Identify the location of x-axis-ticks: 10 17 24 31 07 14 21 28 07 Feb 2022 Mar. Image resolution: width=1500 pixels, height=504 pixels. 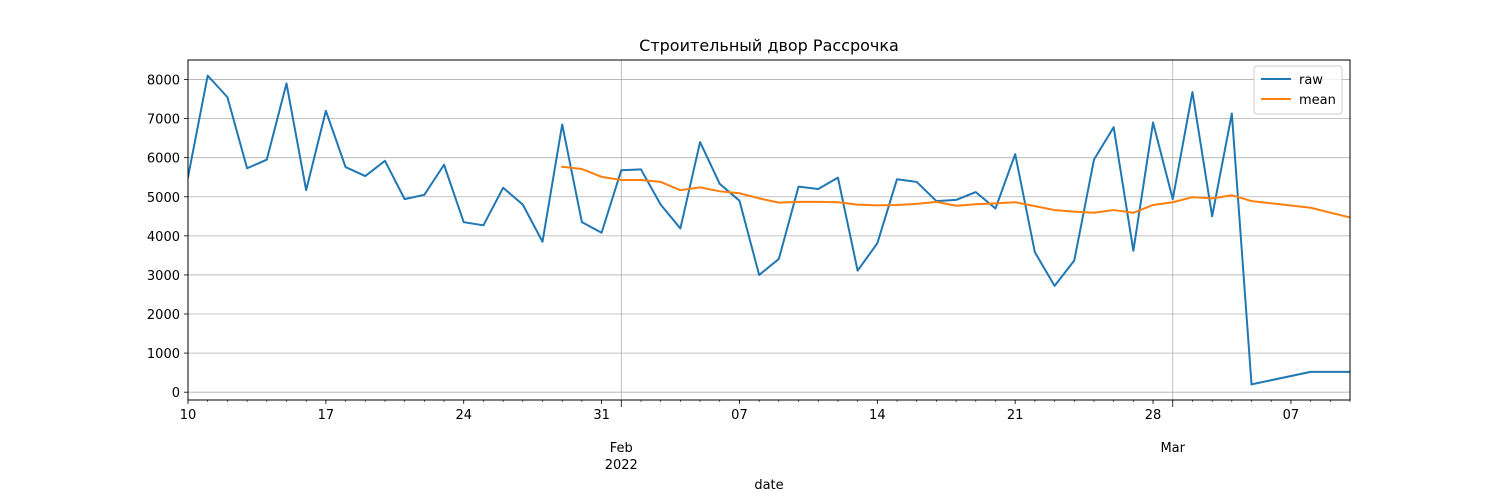
(765, 436).